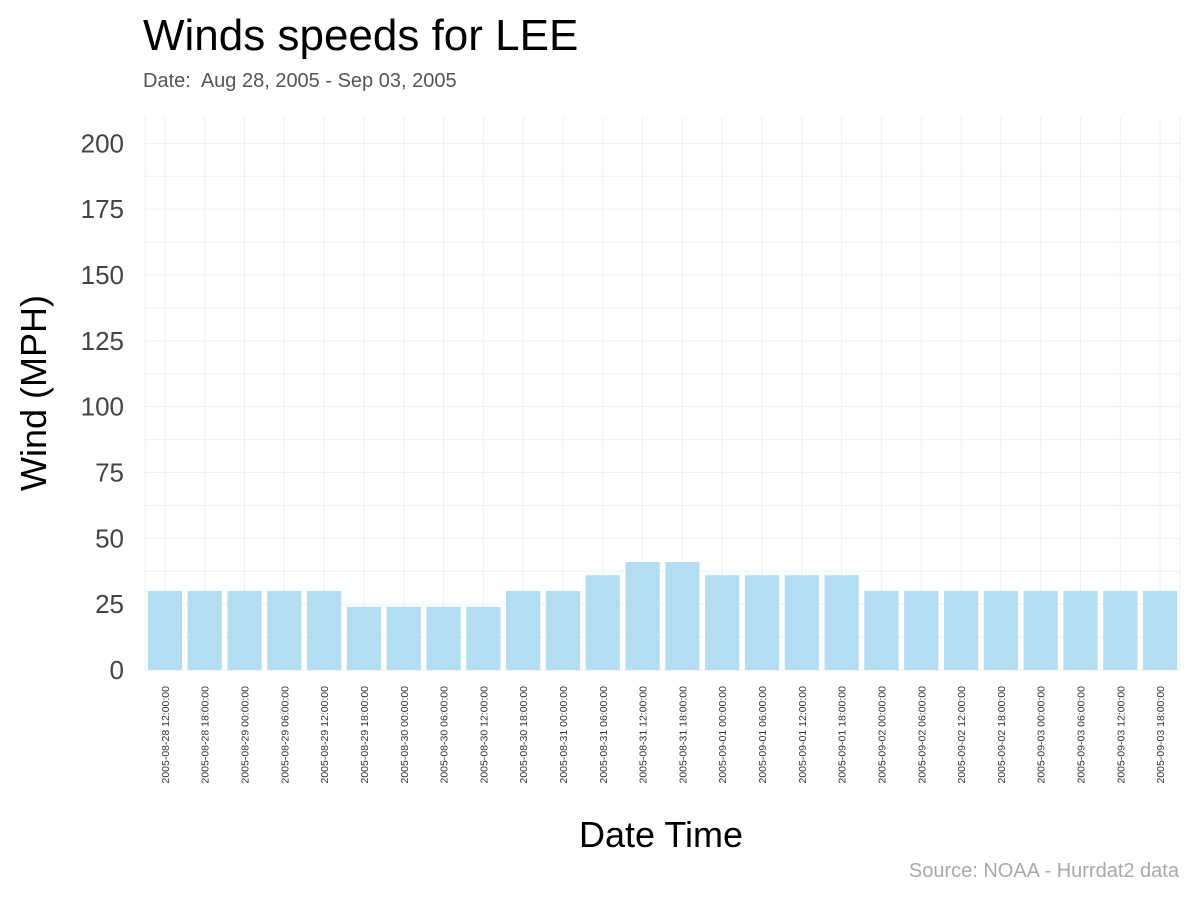 This screenshot has height=900, width=1200. Describe the element at coordinates (109, 604) in the screenshot. I see `y-tick-label: 25` at that location.